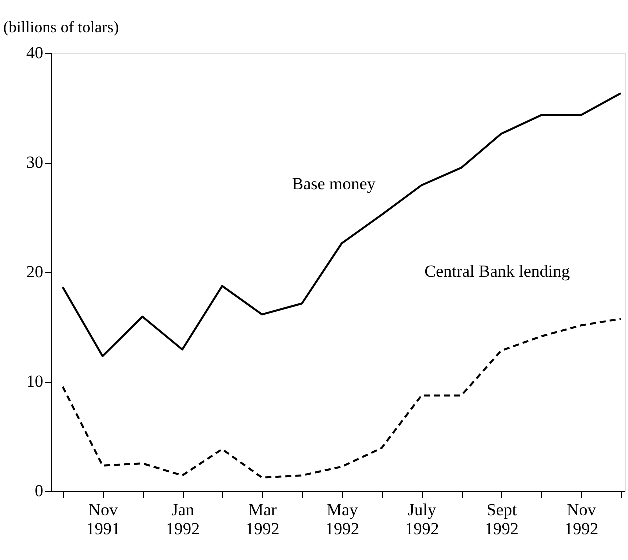 Image resolution: width=628 pixels, height=560 pixels. What do you see at coordinates (422, 519) in the screenshot?
I see `x-tick-label: July 1992` at bounding box center [422, 519].